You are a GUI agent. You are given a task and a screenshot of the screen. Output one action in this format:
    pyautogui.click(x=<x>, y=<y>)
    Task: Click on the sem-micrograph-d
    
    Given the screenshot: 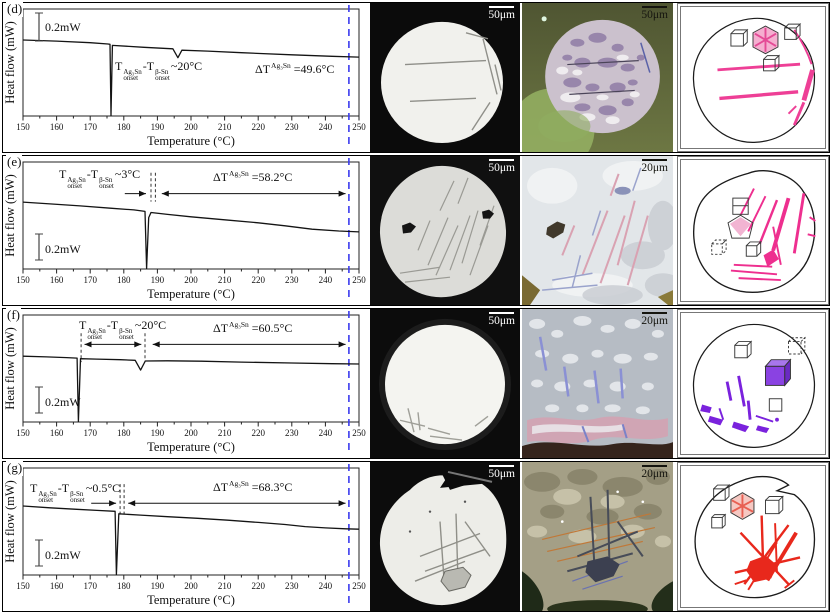 What is the action you would take?
    pyautogui.click(x=445, y=77)
    